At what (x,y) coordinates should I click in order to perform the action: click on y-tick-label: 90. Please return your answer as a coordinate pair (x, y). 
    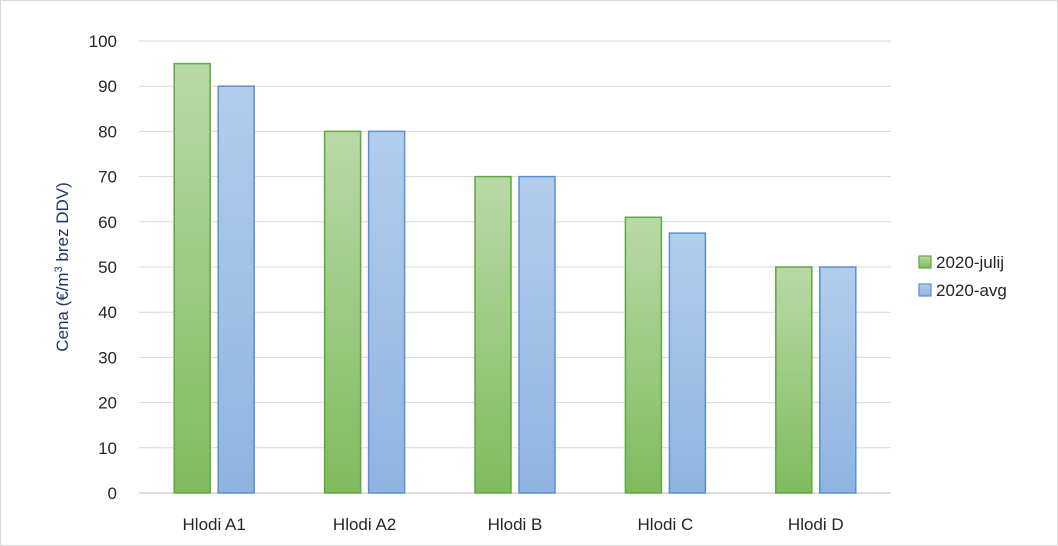
    Looking at the image, I should click on (107, 86).